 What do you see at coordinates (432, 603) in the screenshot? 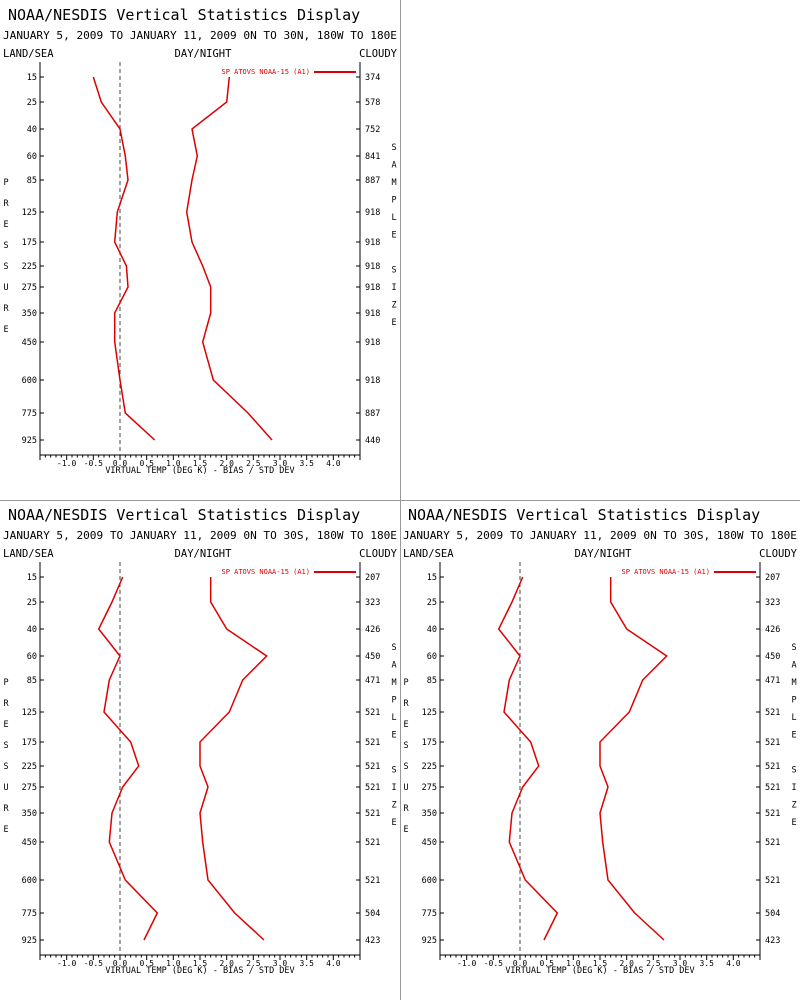
I see `pressure-level-label: 25` at bounding box center [432, 603].